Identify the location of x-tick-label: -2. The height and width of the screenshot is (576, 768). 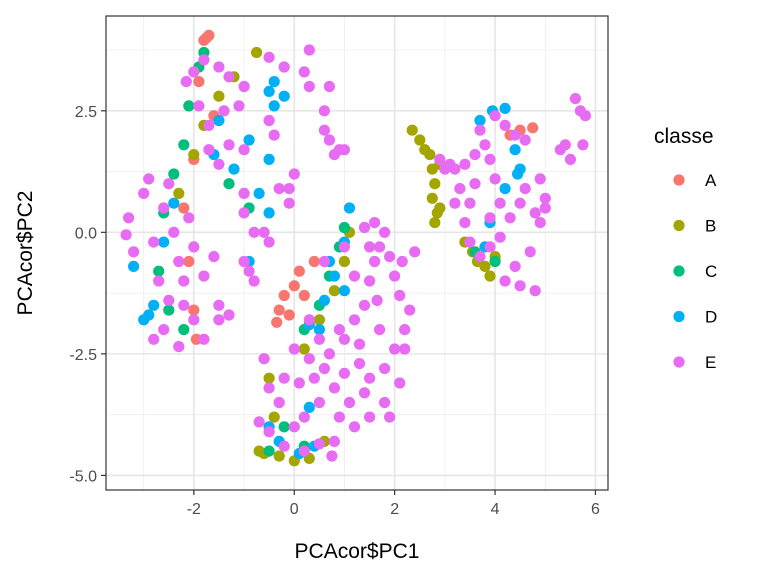
(194, 509).